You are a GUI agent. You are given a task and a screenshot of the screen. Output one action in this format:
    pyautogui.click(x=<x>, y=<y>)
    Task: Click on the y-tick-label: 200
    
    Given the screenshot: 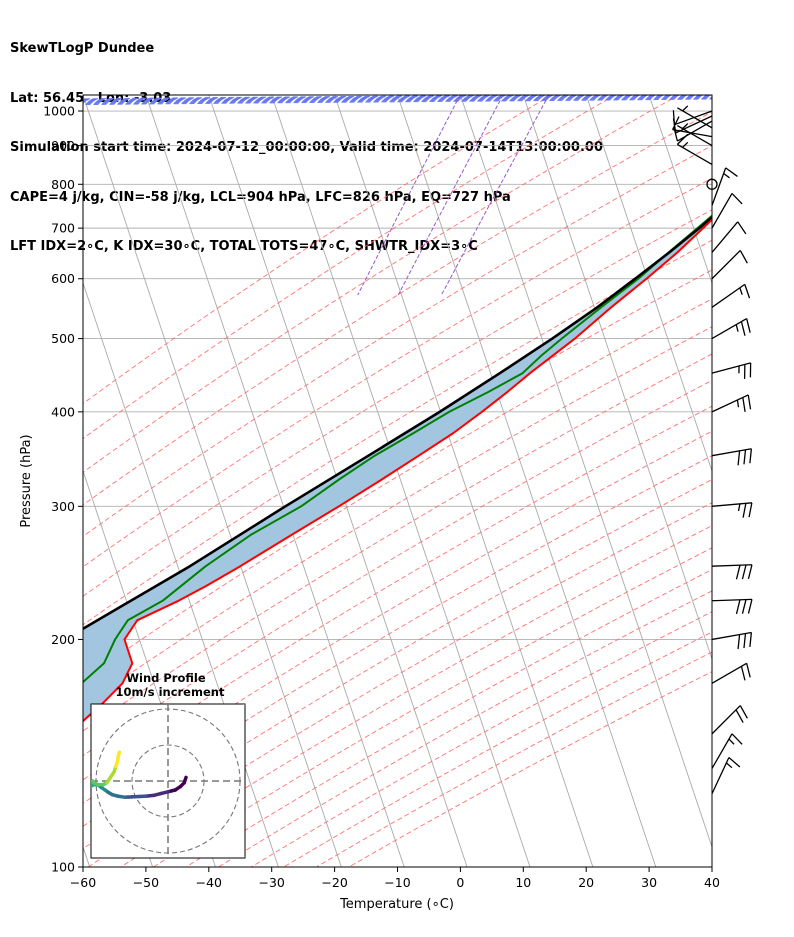 What is the action you would take?
    pyautogui.click(x=63, y=639)
    